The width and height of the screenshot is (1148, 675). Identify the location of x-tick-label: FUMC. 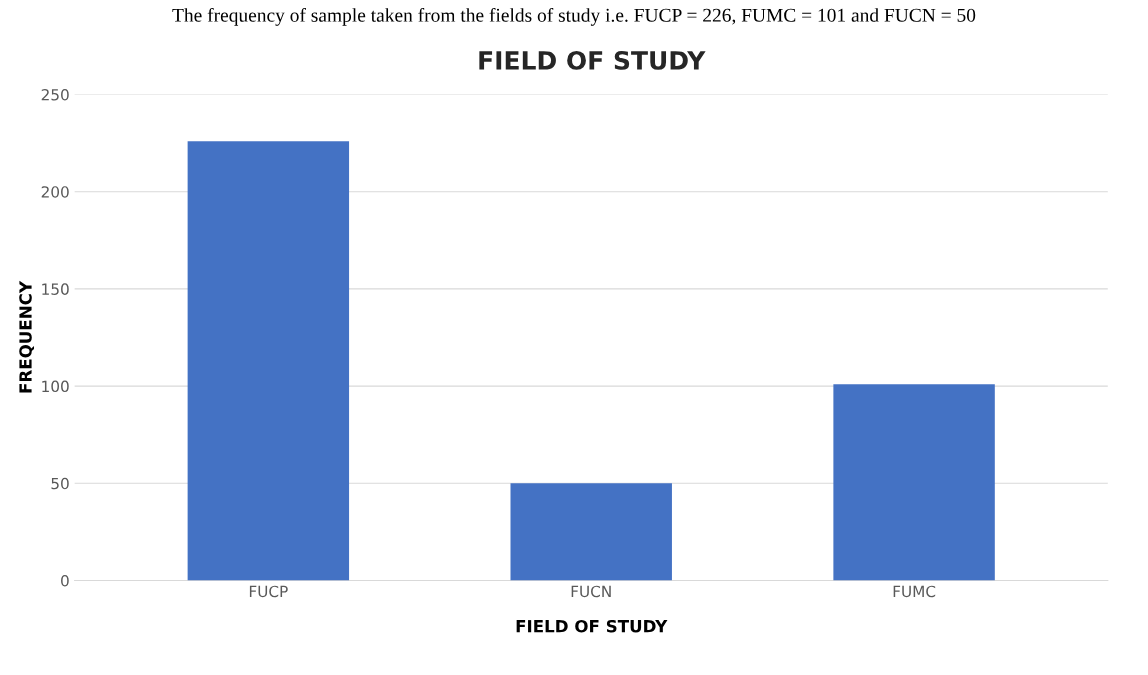
(914, 591).